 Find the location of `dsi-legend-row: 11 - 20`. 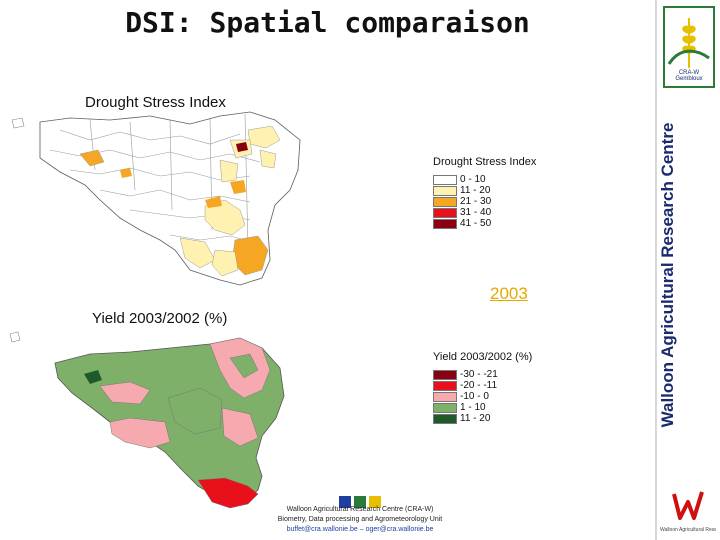

dsi-legend-row: 11 - 20 is located at coordinates (484, 190).